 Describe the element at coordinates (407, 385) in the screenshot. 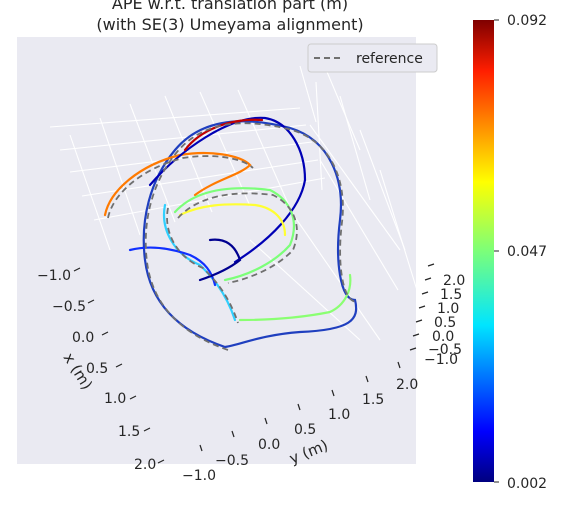

I see `y-tick: 2.0` at that location.